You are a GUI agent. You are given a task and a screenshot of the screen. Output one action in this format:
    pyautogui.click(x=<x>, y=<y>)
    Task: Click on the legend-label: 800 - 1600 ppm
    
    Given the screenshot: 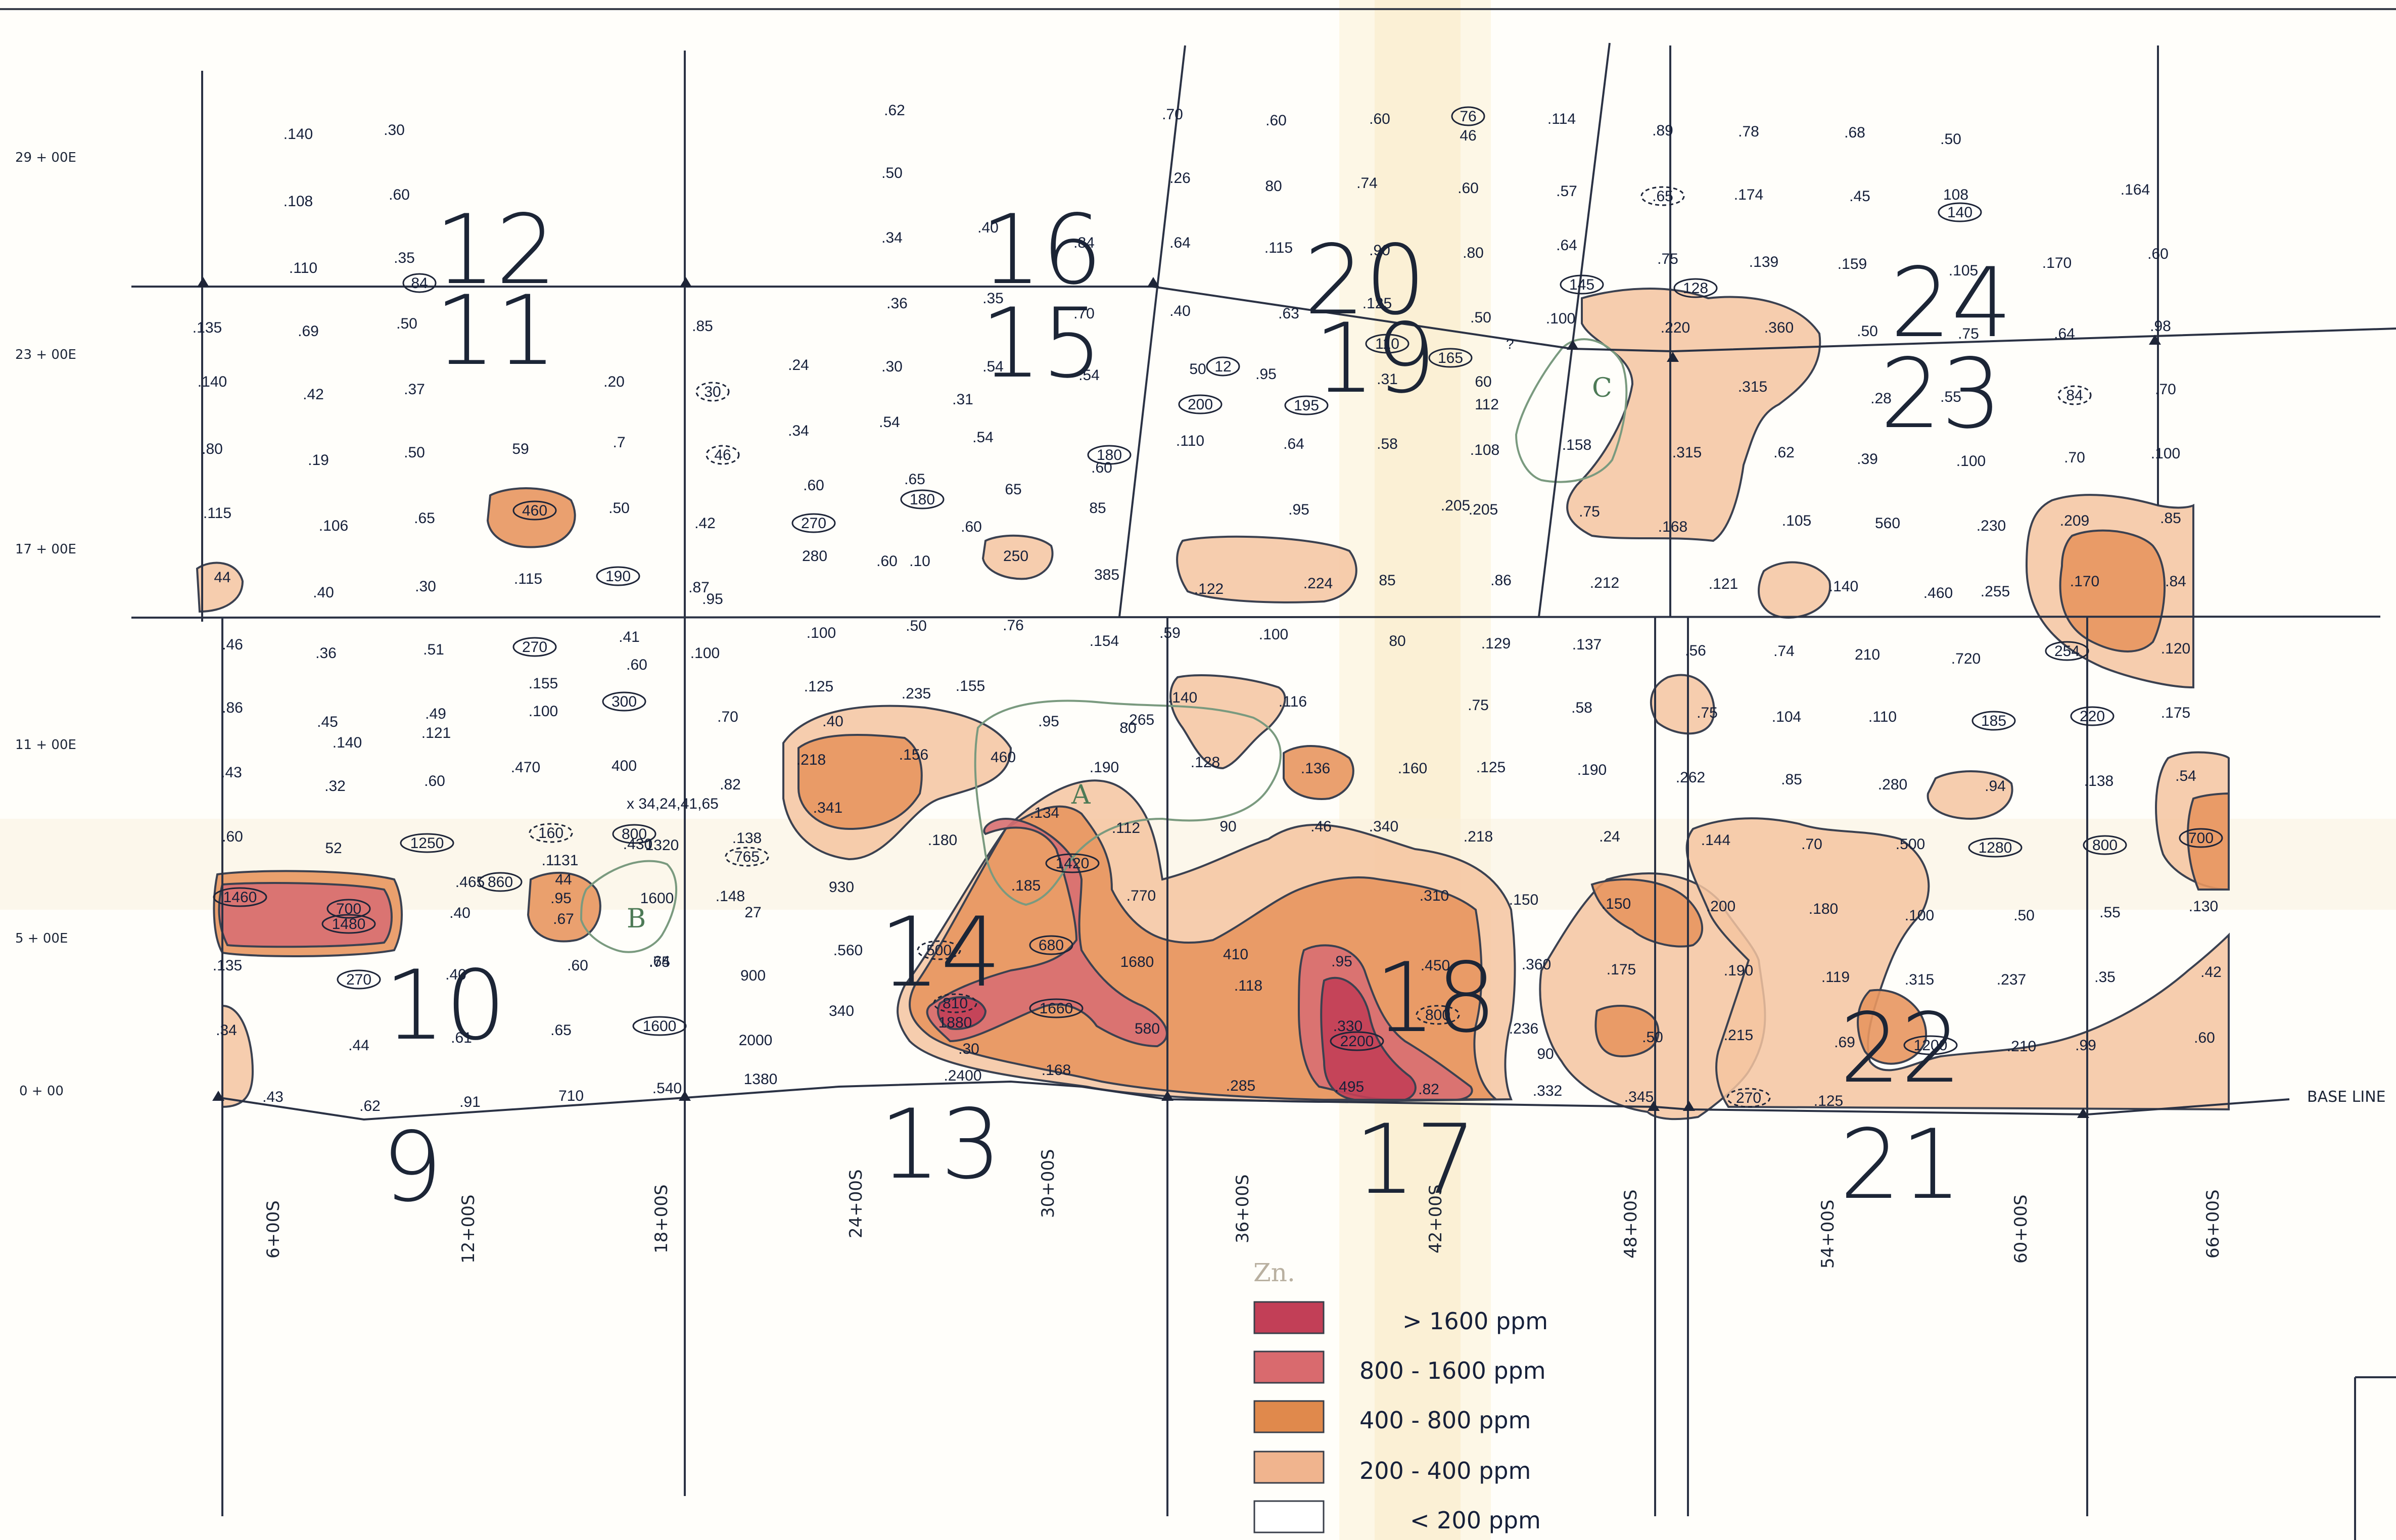 What is the action you would take?
    pyautogui.click(x=1452, y=1370)
    